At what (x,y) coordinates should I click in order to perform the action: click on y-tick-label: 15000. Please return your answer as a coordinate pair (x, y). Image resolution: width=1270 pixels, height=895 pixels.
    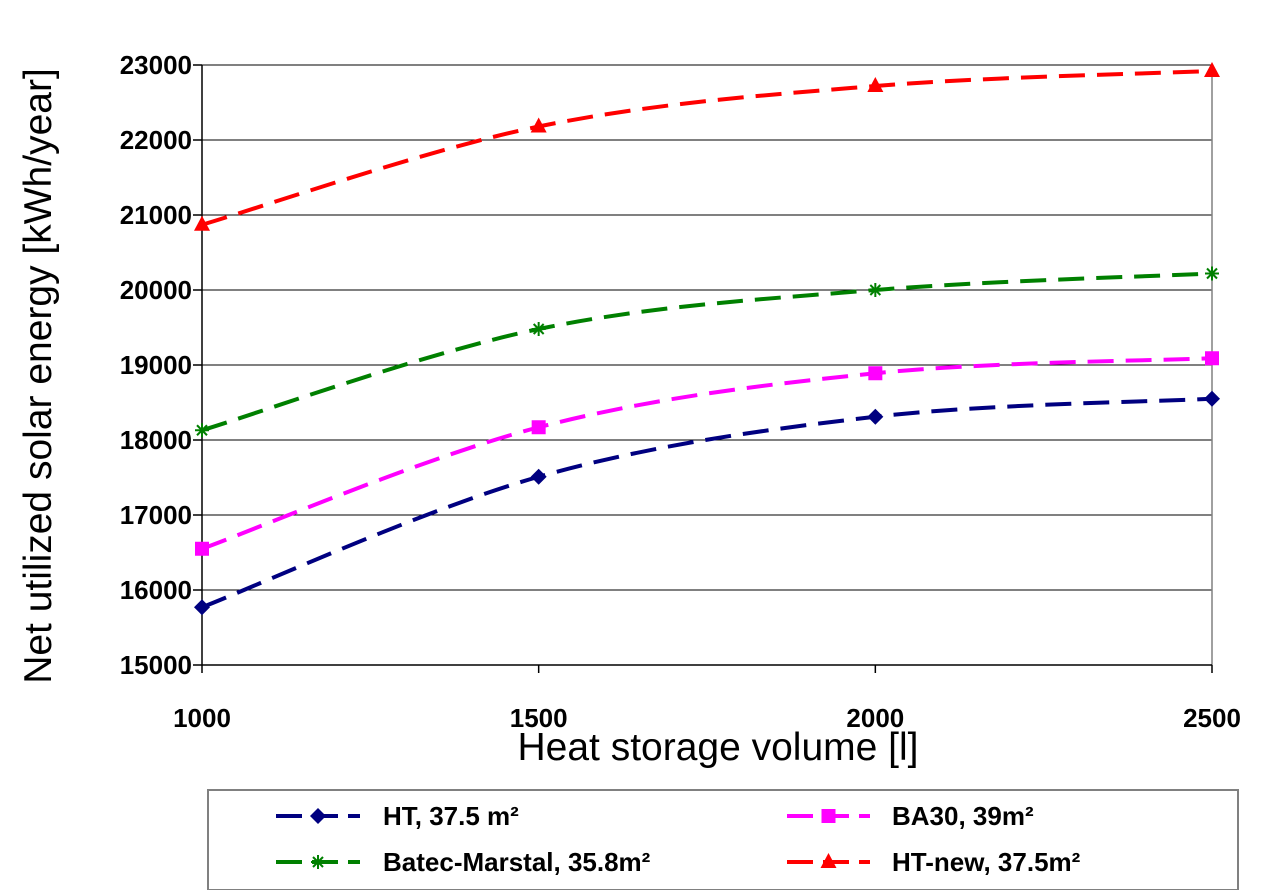
    Looking at the image, I should click on (156, 665).